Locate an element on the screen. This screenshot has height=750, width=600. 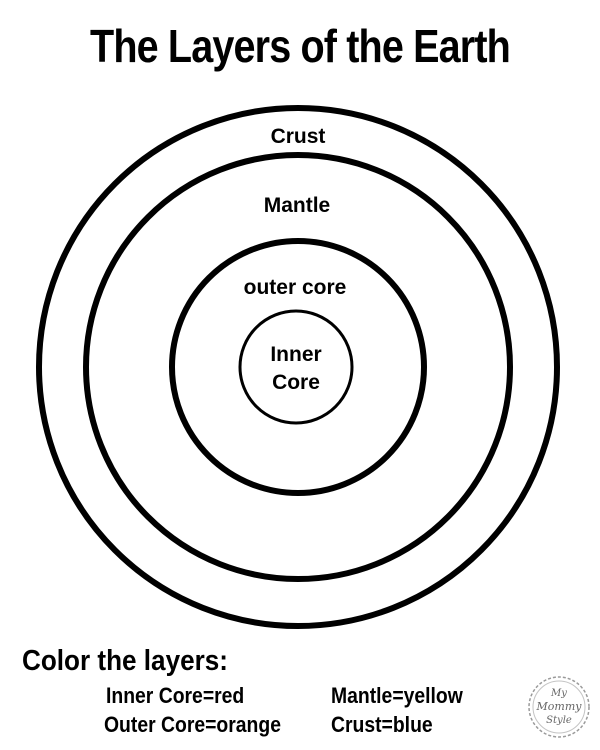
outer-core-label: outer core is located at coordinates (295, 287).